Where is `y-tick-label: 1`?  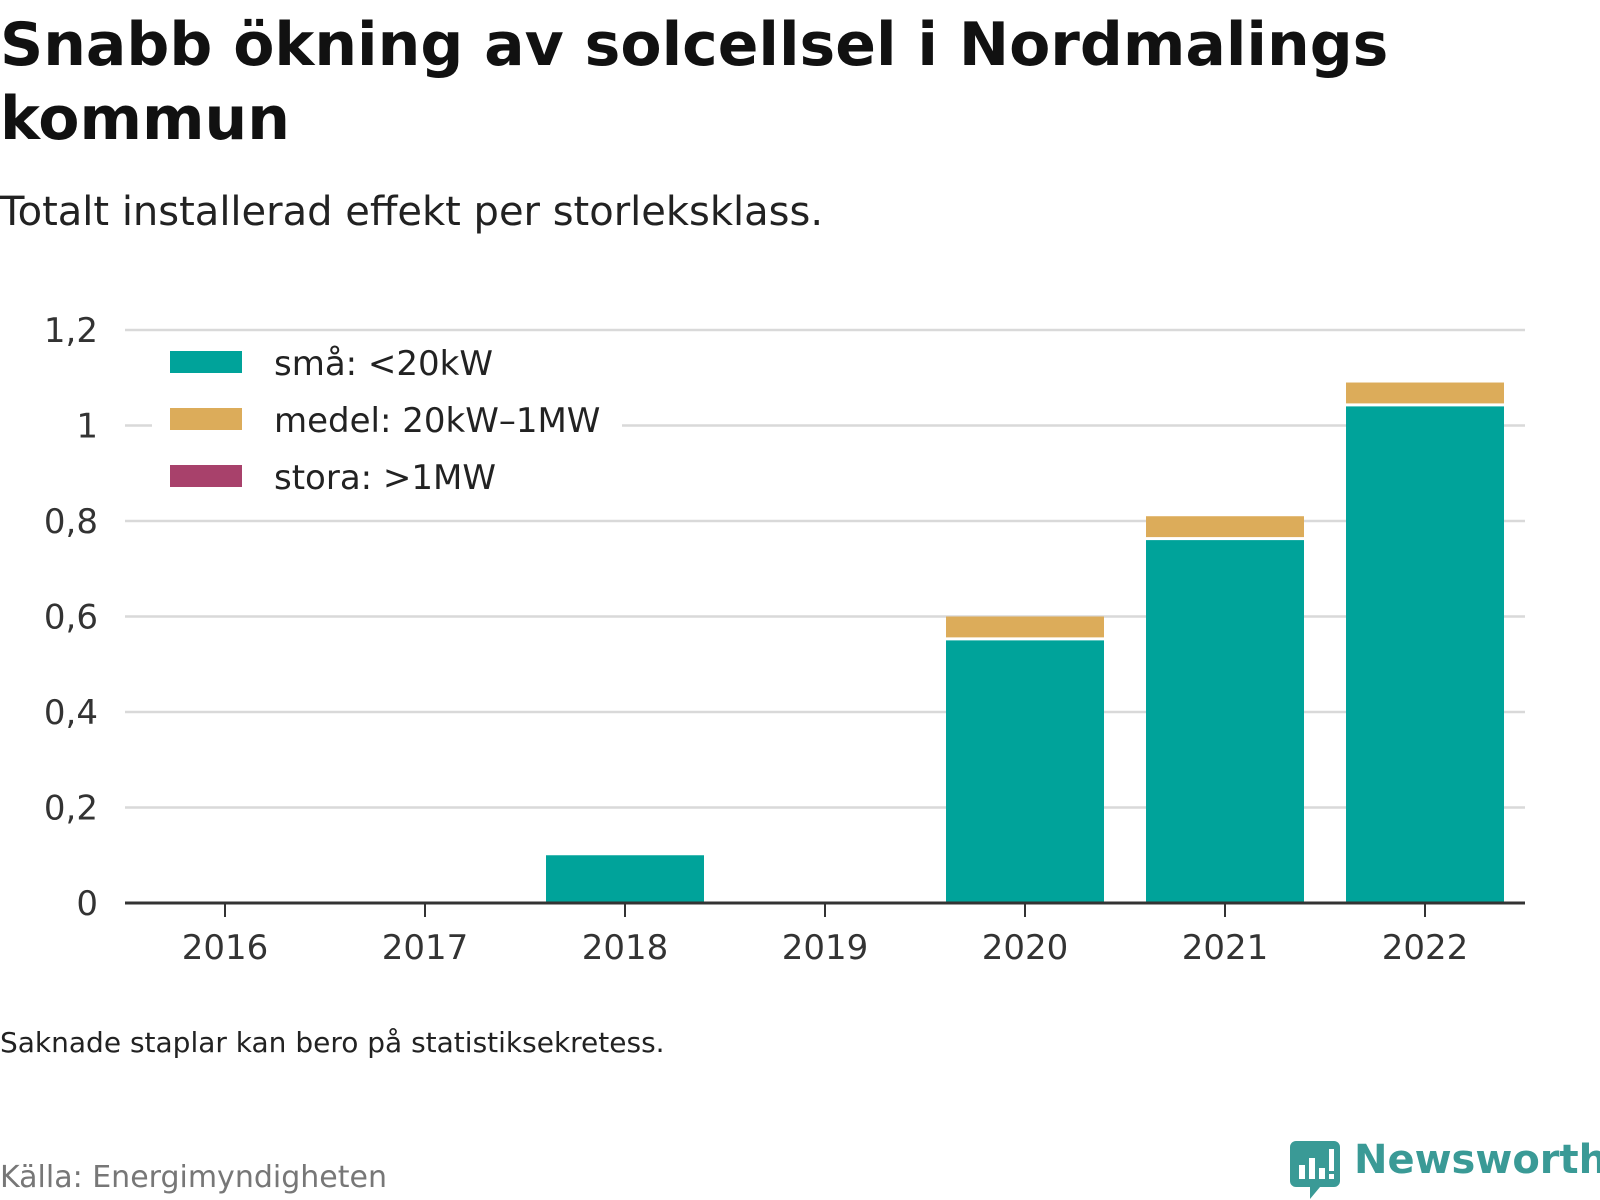 y-tick-label: 1 is located at coordinates (87, 427).